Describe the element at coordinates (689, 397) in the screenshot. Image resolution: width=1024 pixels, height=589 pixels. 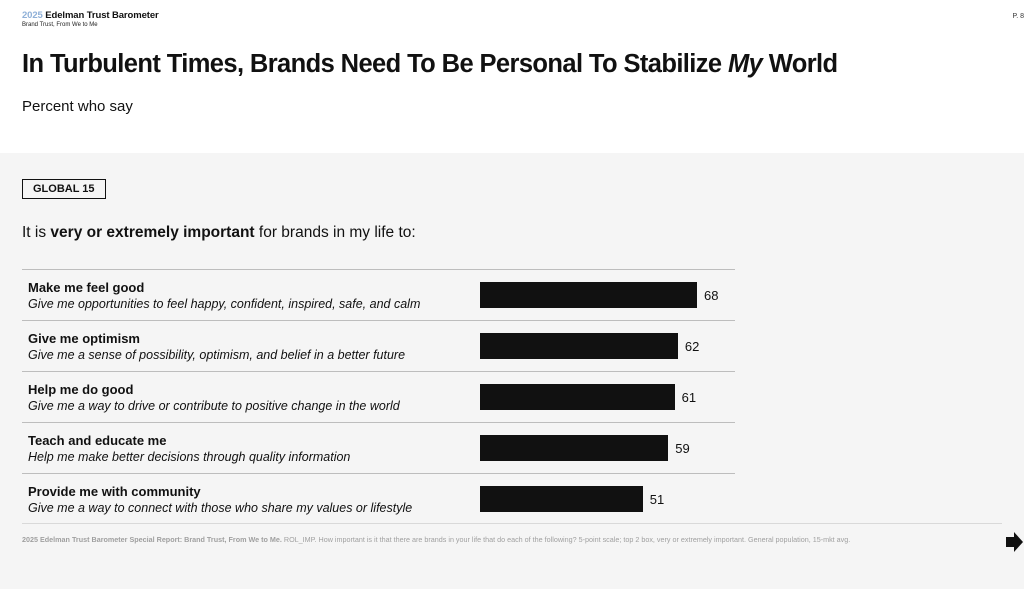
I see `bar-value-label: 61` at that location.